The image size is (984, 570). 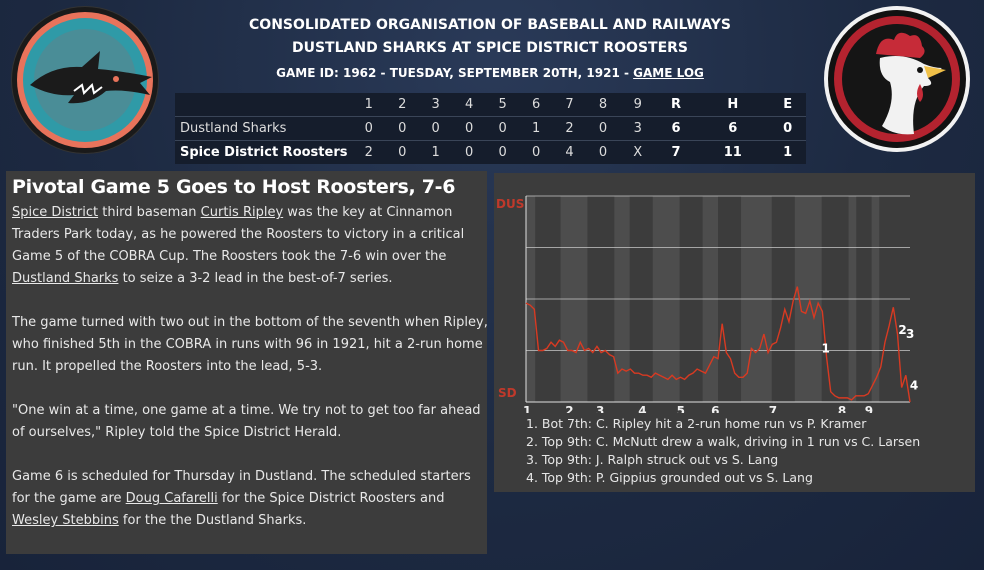 What do you see at coordinates (897, 79) in the screenshot?
I see `rooster-logo-icon` at bounding box center [897, 79].